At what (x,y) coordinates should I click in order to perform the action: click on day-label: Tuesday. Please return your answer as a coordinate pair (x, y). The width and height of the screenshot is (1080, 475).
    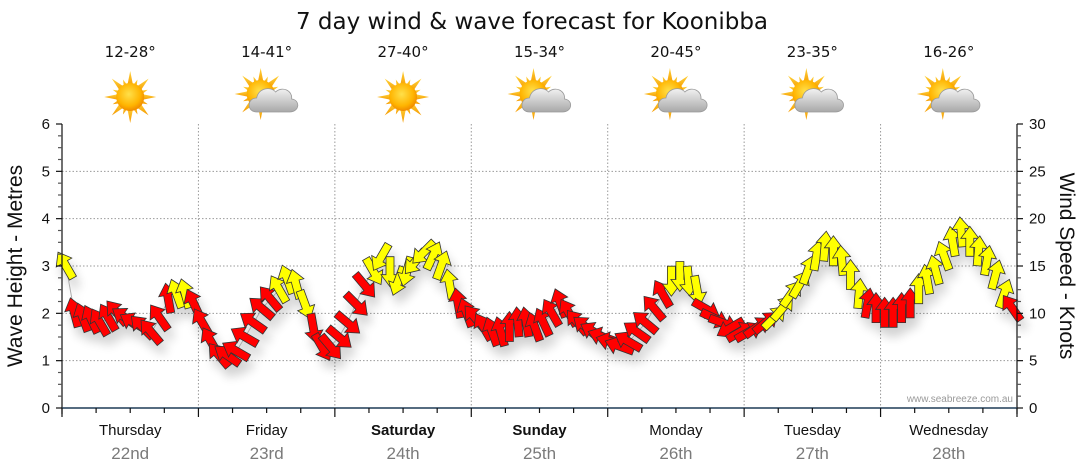
    Looking at the image, I should click on (812, 430).